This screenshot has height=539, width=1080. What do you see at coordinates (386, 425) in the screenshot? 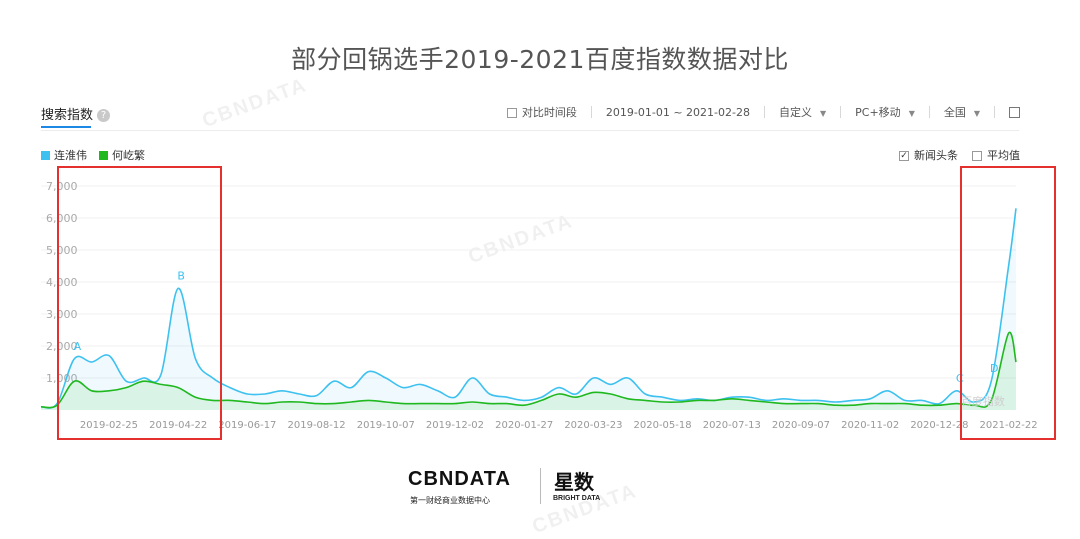
I see `x-tick-label: 2019-10-07` at bounding box center [386, 425].